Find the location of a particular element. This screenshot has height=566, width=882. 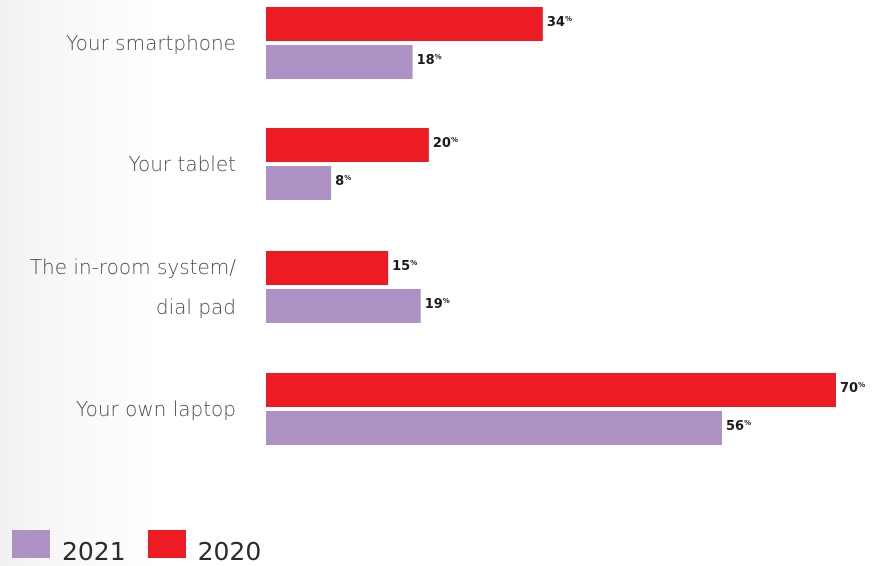

data-label: 18% is located at coordinates (429, 60).